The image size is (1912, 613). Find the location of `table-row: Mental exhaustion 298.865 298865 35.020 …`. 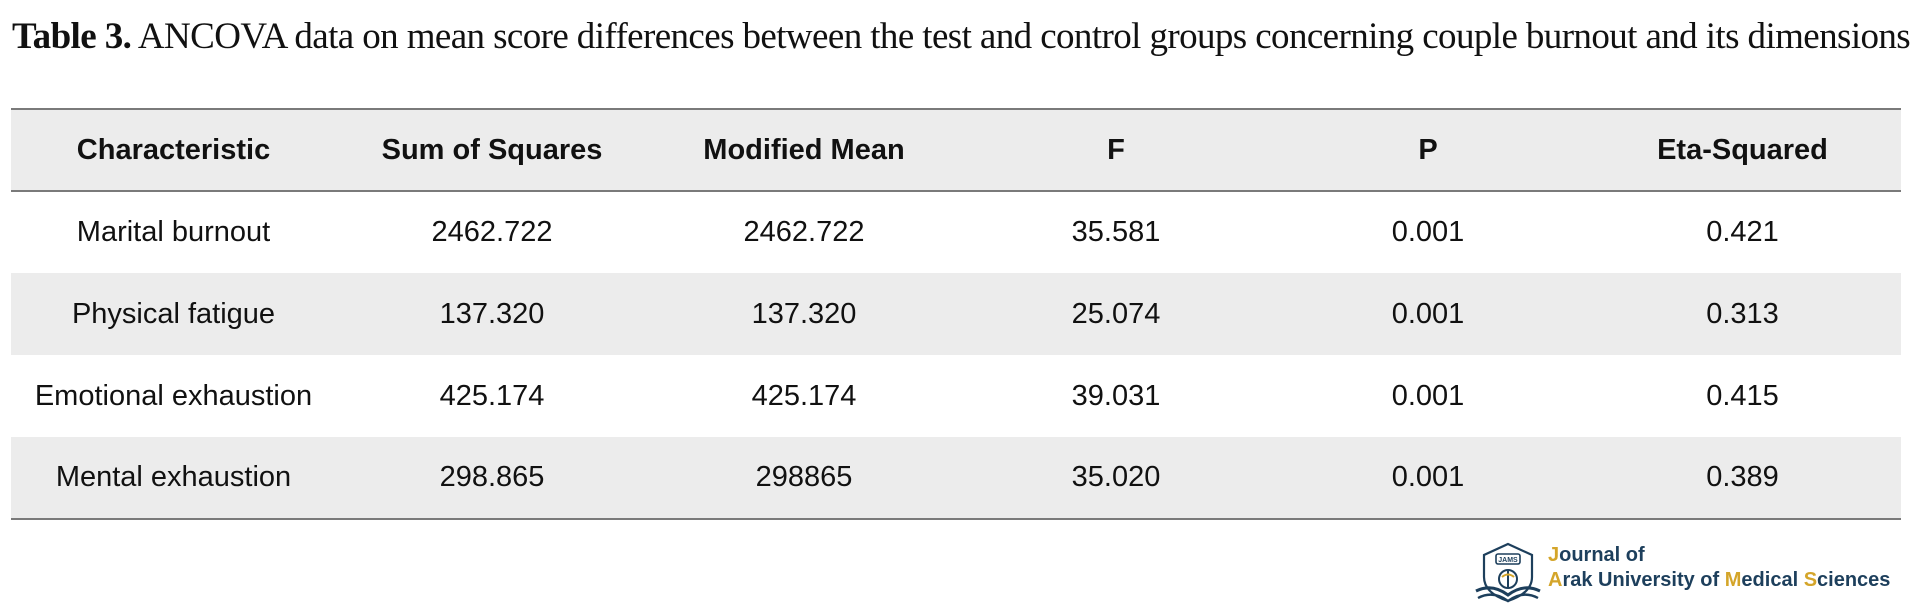

table-row: Mental exhaustion 298.865 298865 35.020 … is located at coordinates (956, 478).